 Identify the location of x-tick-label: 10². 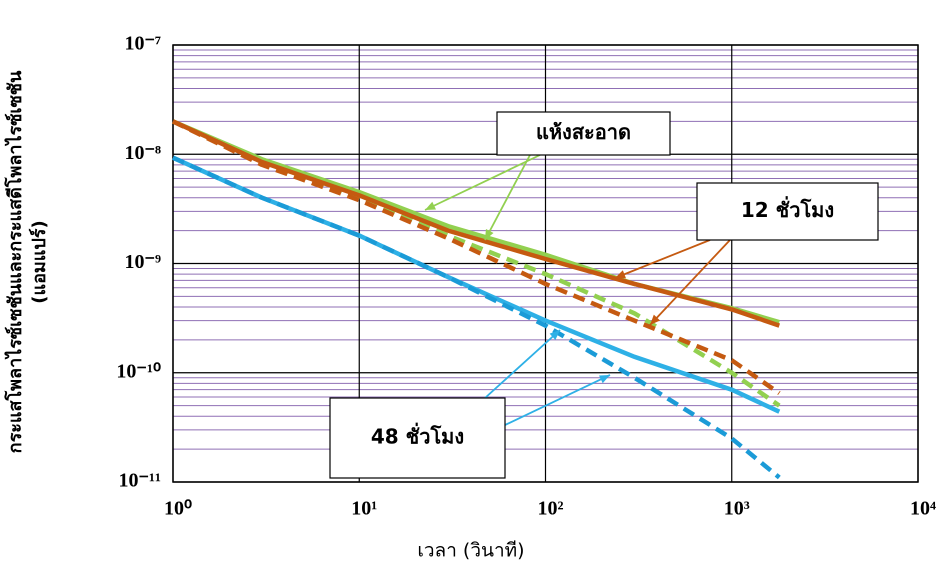
(551, 509).